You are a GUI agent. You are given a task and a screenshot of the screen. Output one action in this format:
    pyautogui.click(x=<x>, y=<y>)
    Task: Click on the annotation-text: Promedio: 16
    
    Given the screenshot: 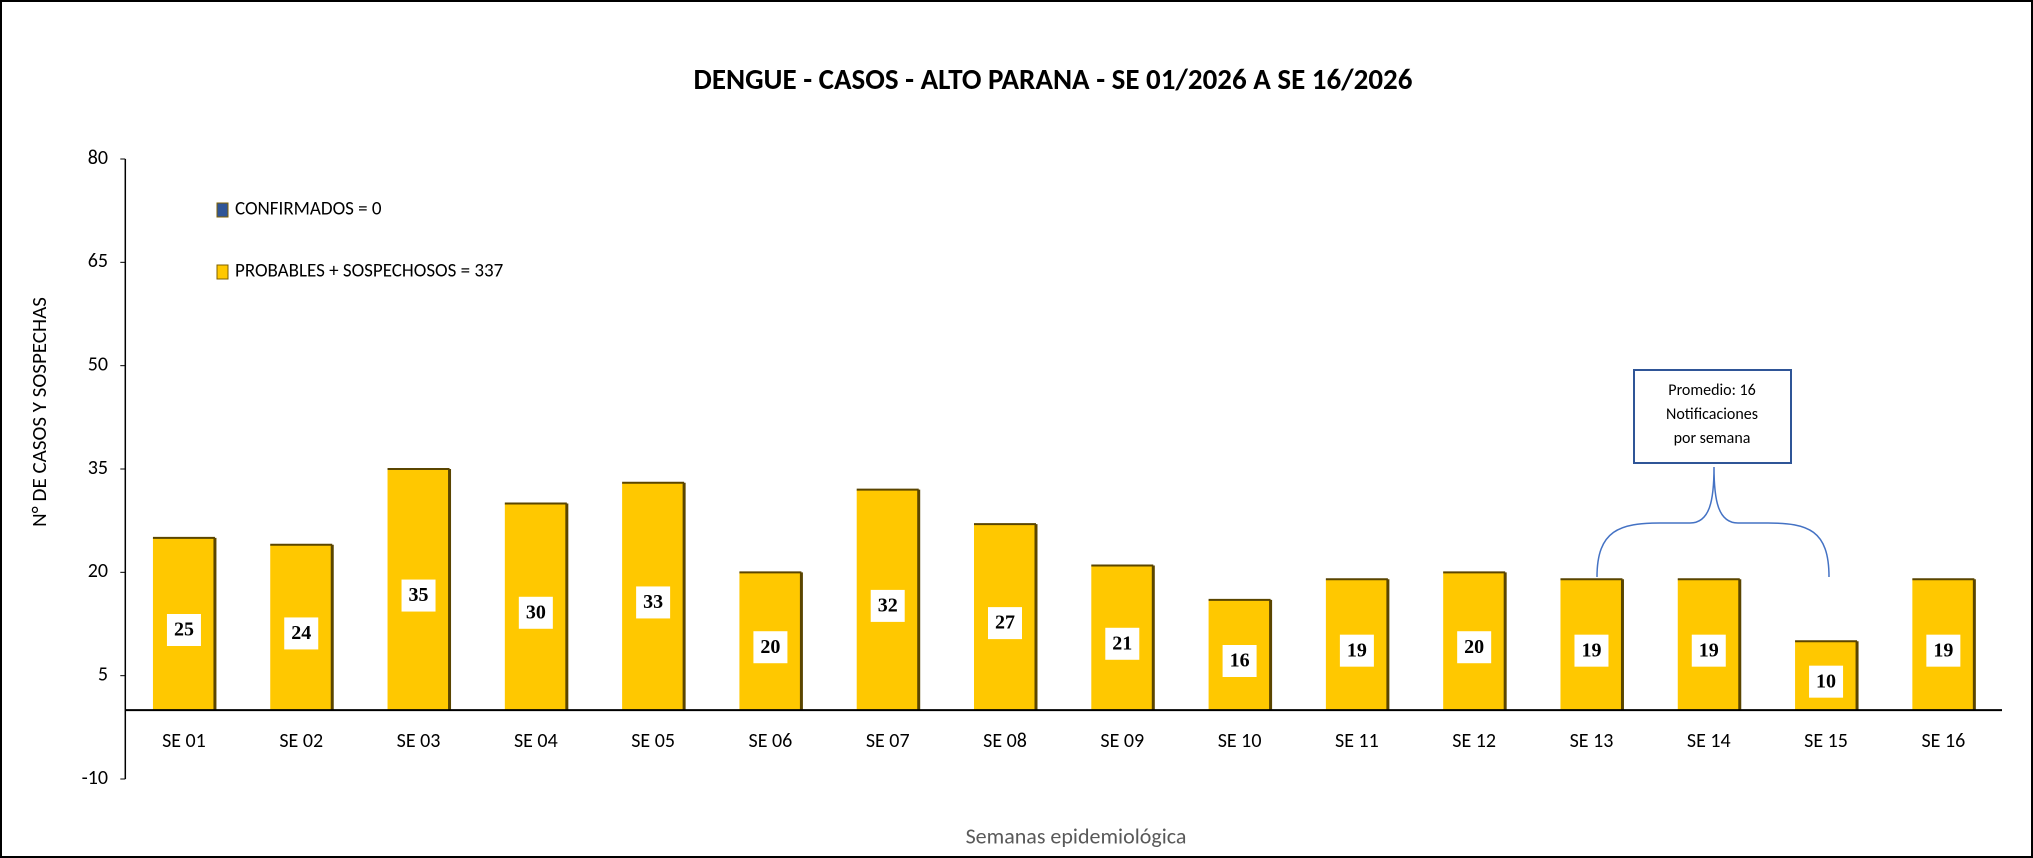 What is the action you would take?
    pyautogui.click(x=1711, y=390)
    